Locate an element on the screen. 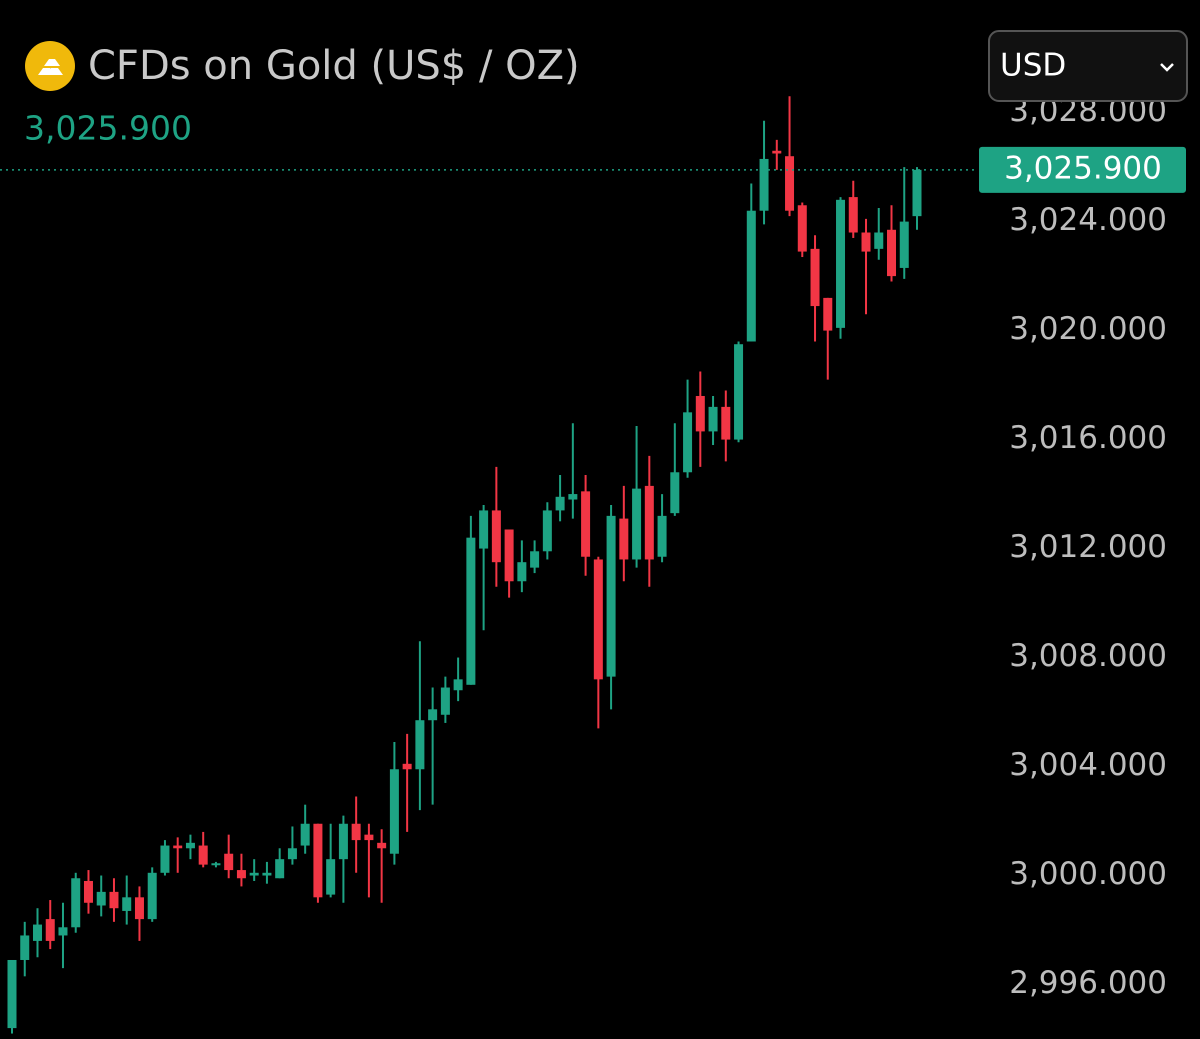 This screenshot has width=1200, height=1039. gold-icon is located at coordinates (50, 66).